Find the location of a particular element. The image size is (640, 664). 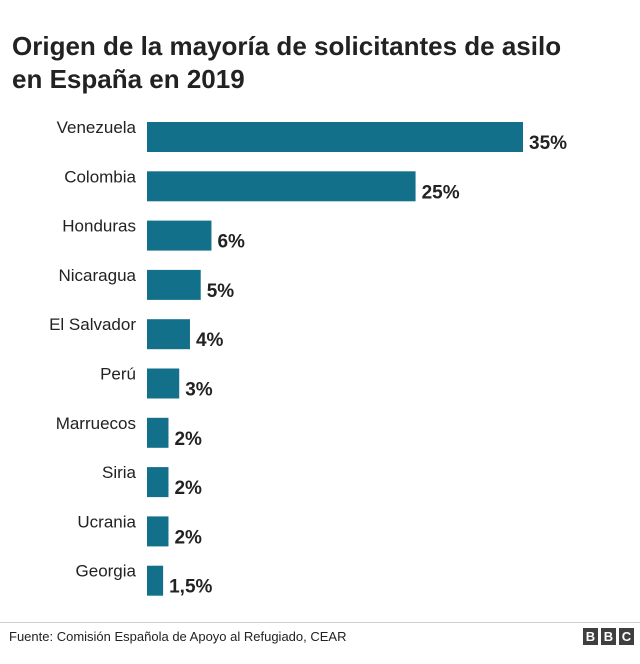

chart-title-line-2: en España en 2019 is located at coordinates (128, 79).